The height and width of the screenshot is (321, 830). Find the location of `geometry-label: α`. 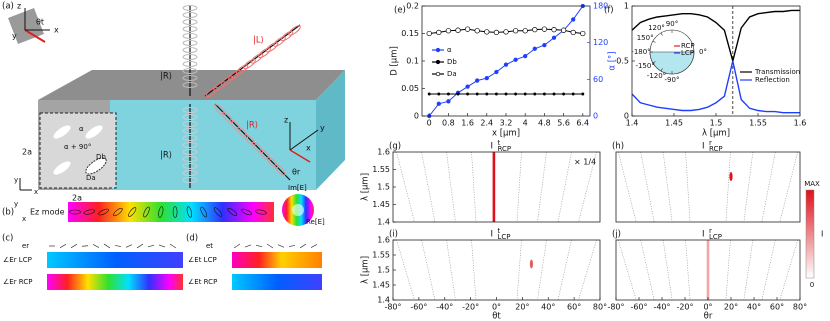

geometry-label: α is located at coordinates (81, 129).